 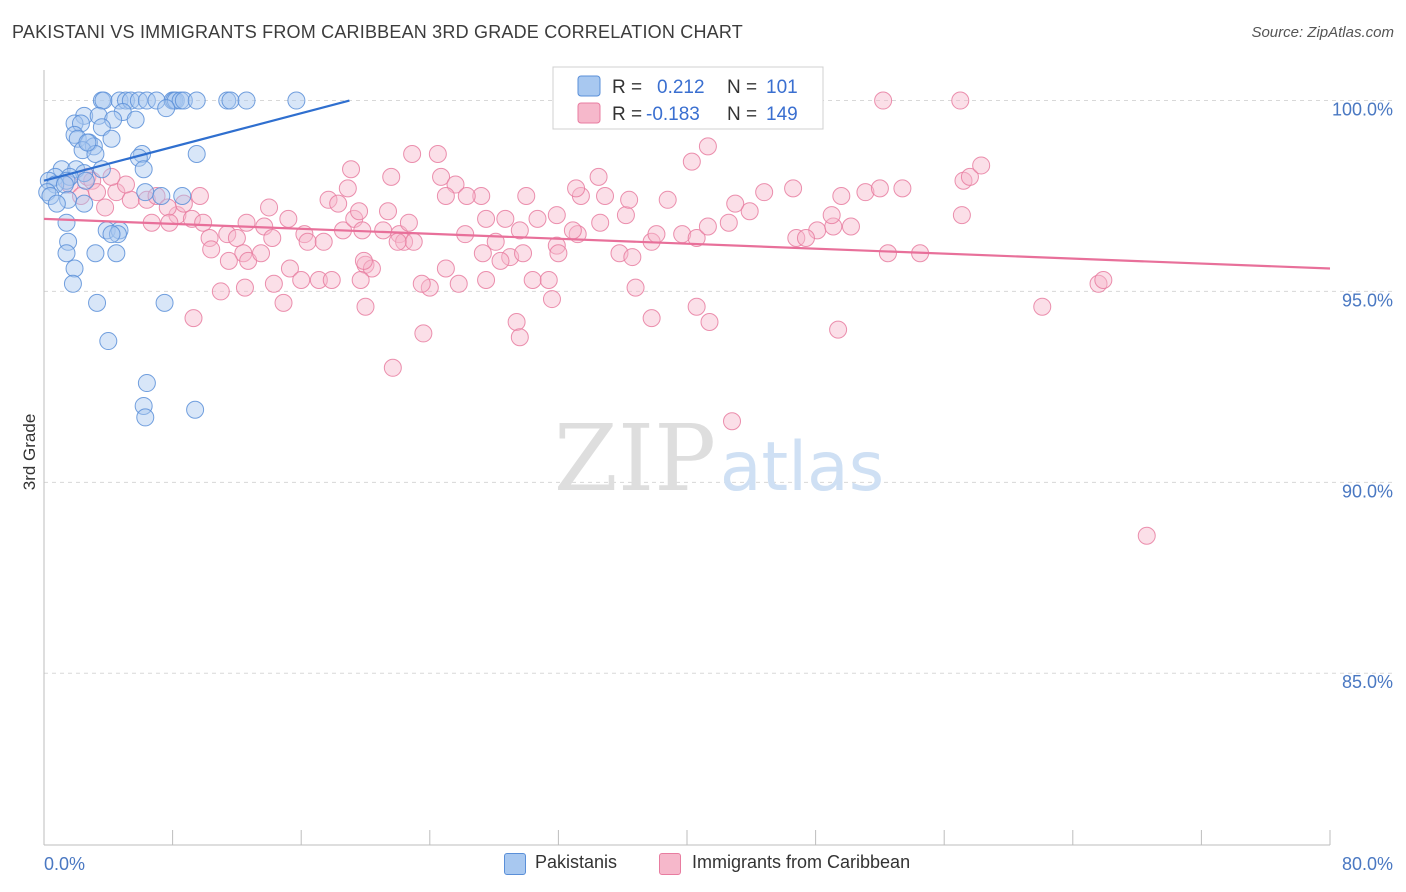 I want to click on legend-swatch-caribbean, so click(x=670, y=864).